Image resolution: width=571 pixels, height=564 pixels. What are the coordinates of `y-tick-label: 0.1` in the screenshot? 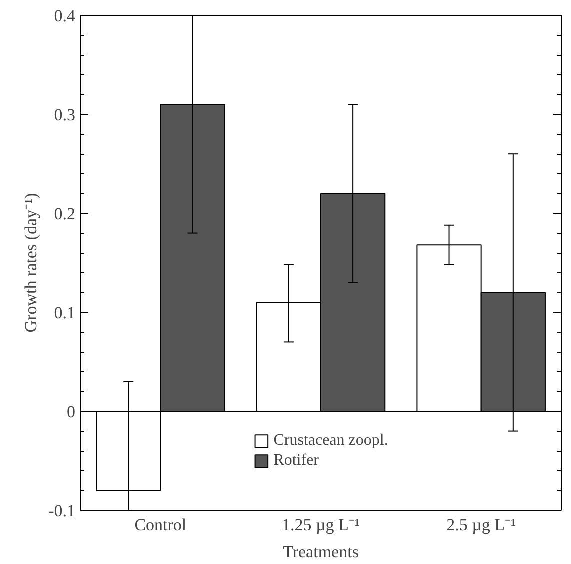 It's located at (65, 313).